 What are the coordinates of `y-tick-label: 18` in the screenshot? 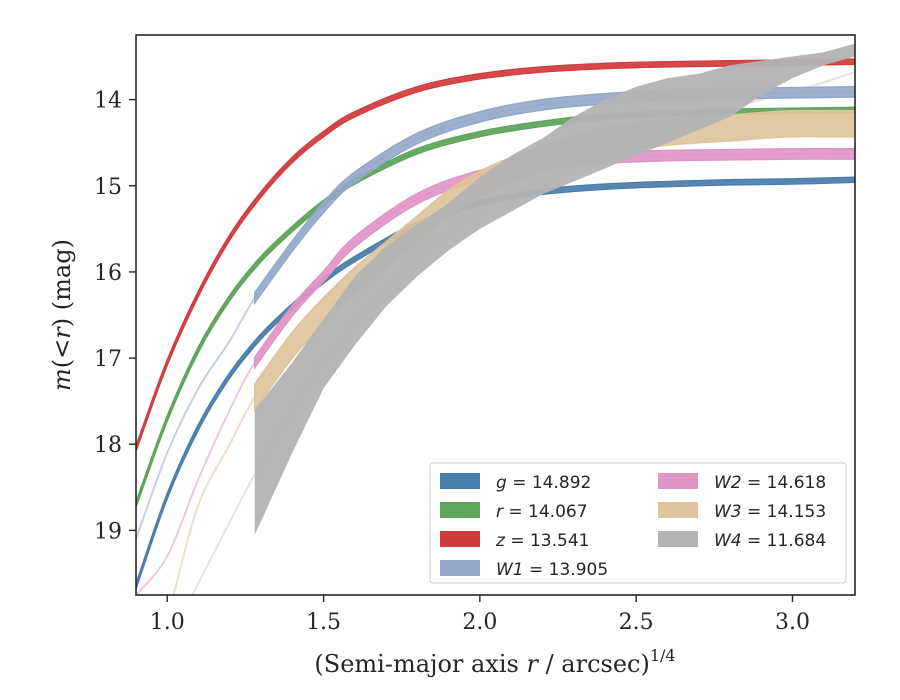 It's located at (108, 445).